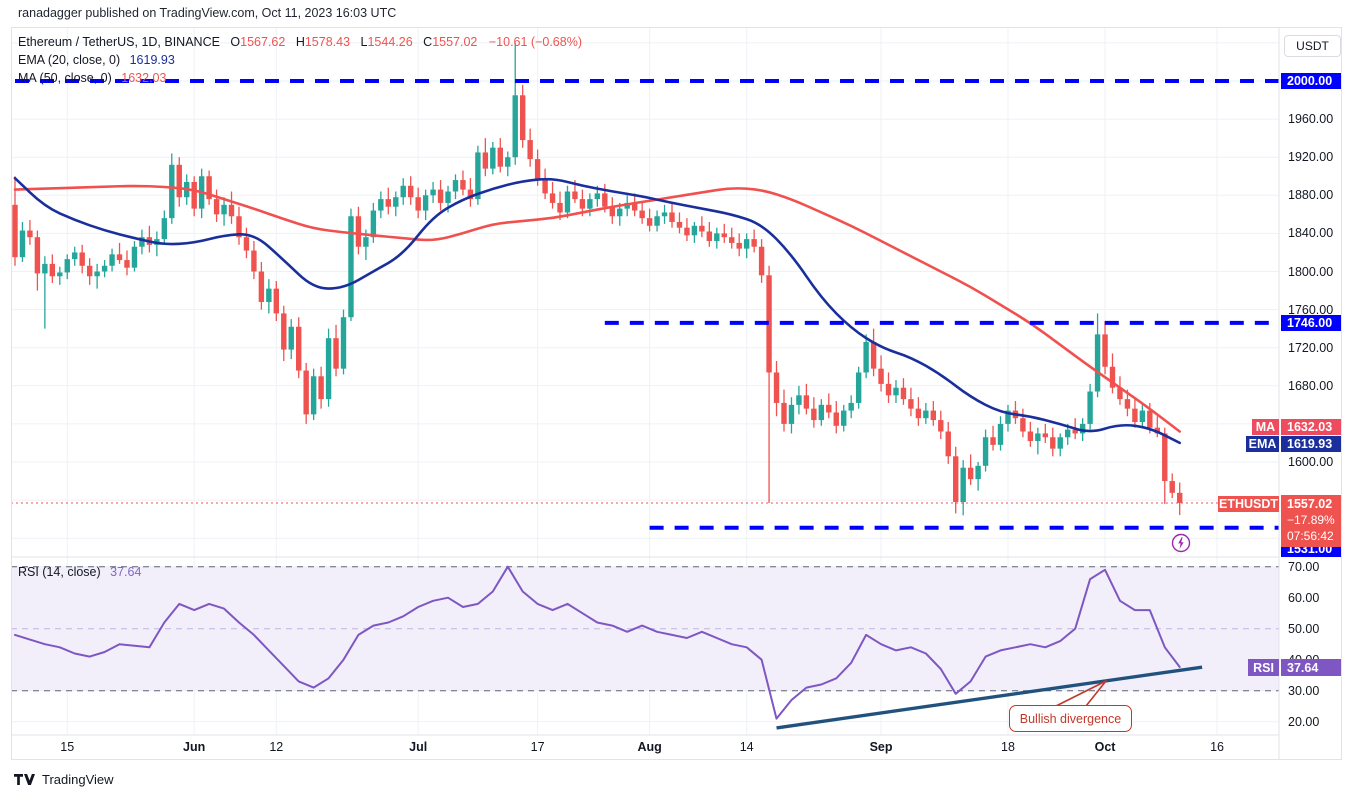 Image resolution: width=1353 pixels, height=798 pixels. What do you see at coordinates (455, 42) in the screenshot?
I see `legend-close-value: 1557.02` at bounding box center [455, 42].